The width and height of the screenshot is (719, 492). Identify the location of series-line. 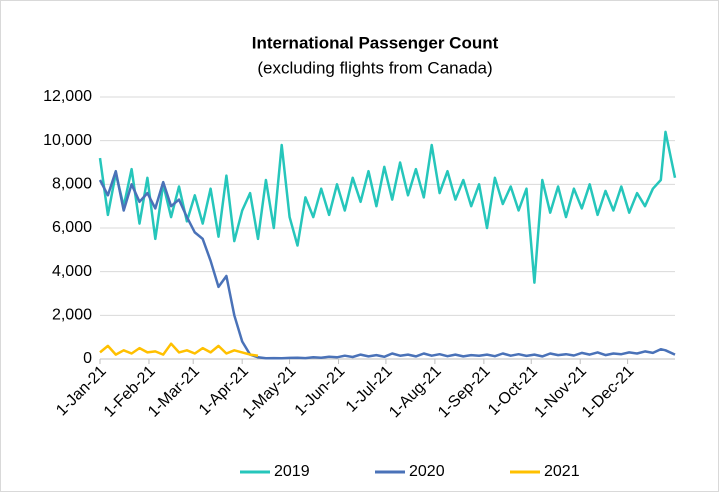
(179, 349).